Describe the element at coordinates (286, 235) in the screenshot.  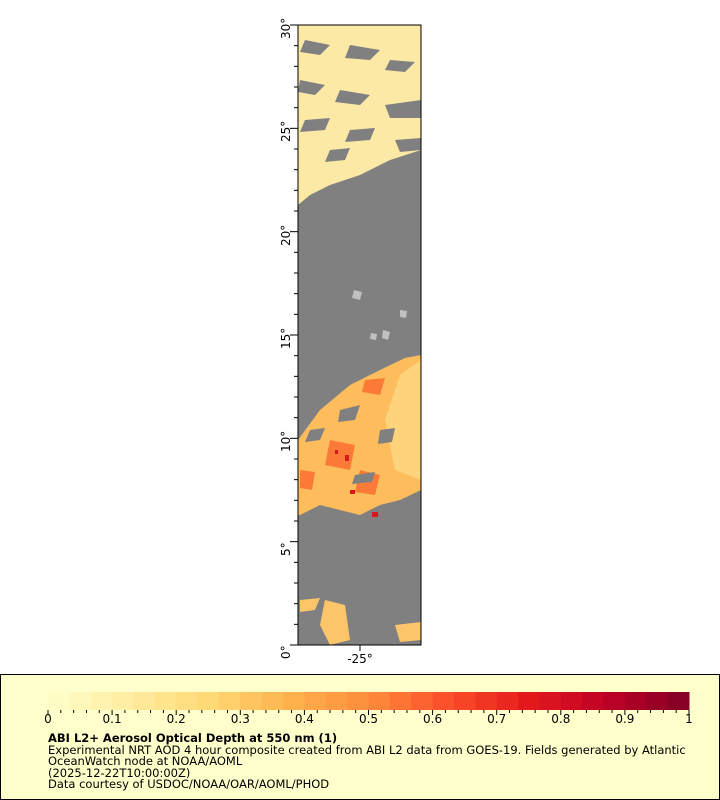
I see `lat-label: 20°` at that location.